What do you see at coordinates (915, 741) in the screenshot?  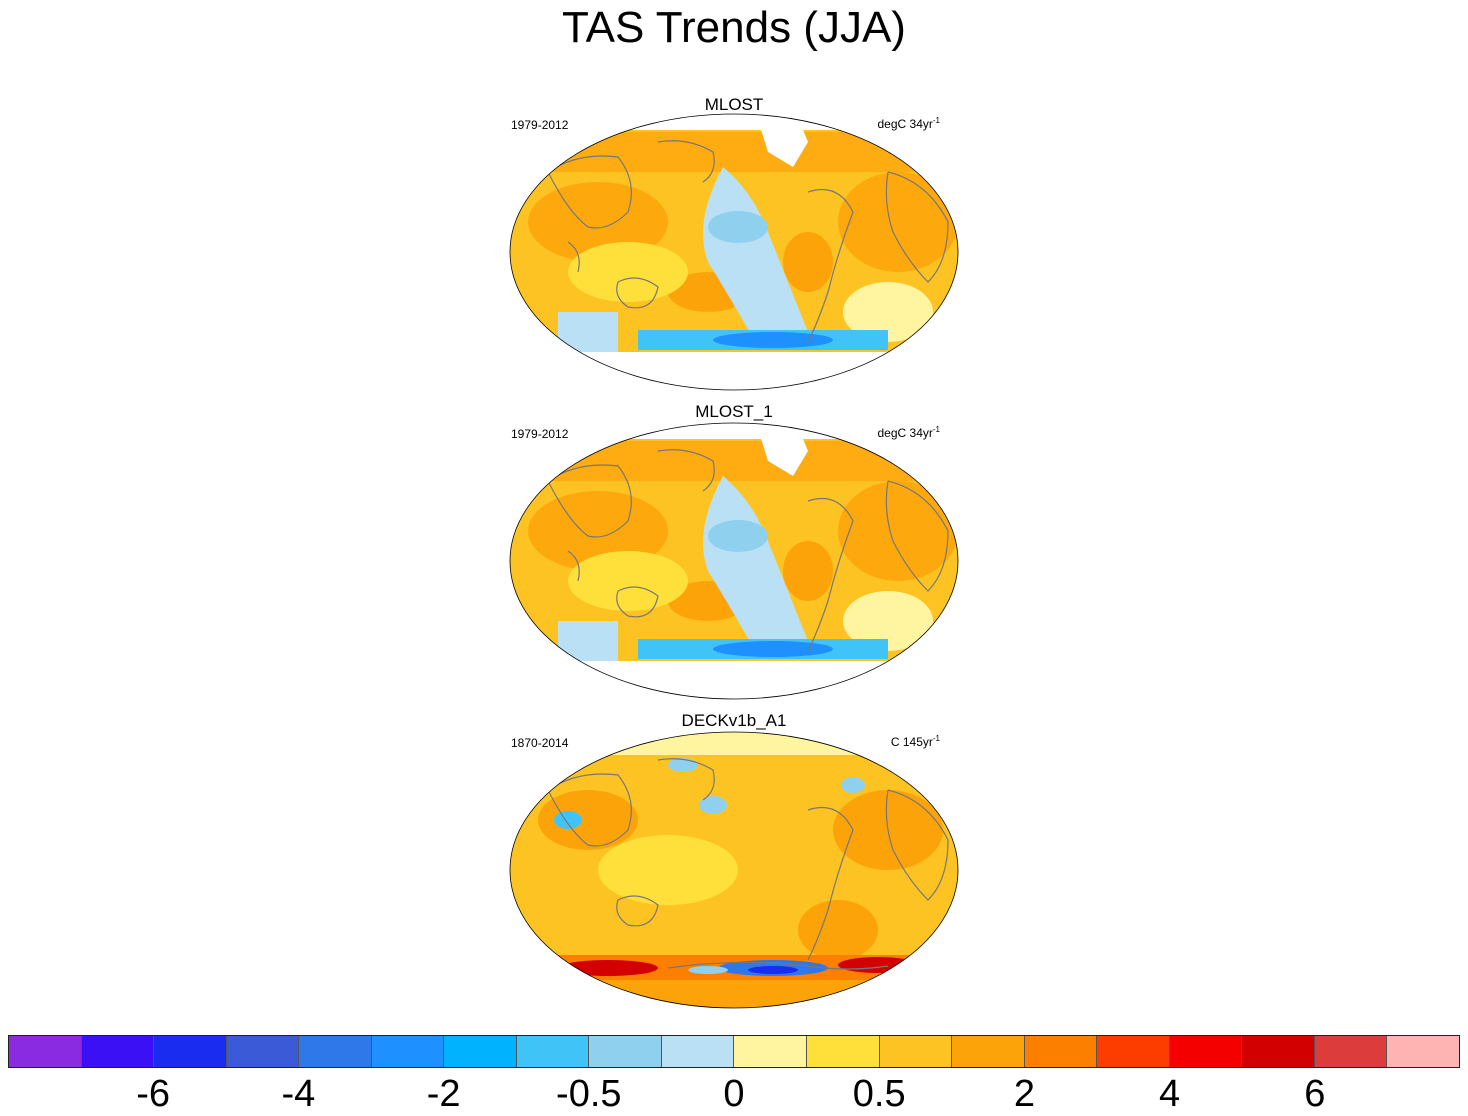 I see `units-label-deckv1b-a1: C 145yr-1` at bounding box center [915, 741].